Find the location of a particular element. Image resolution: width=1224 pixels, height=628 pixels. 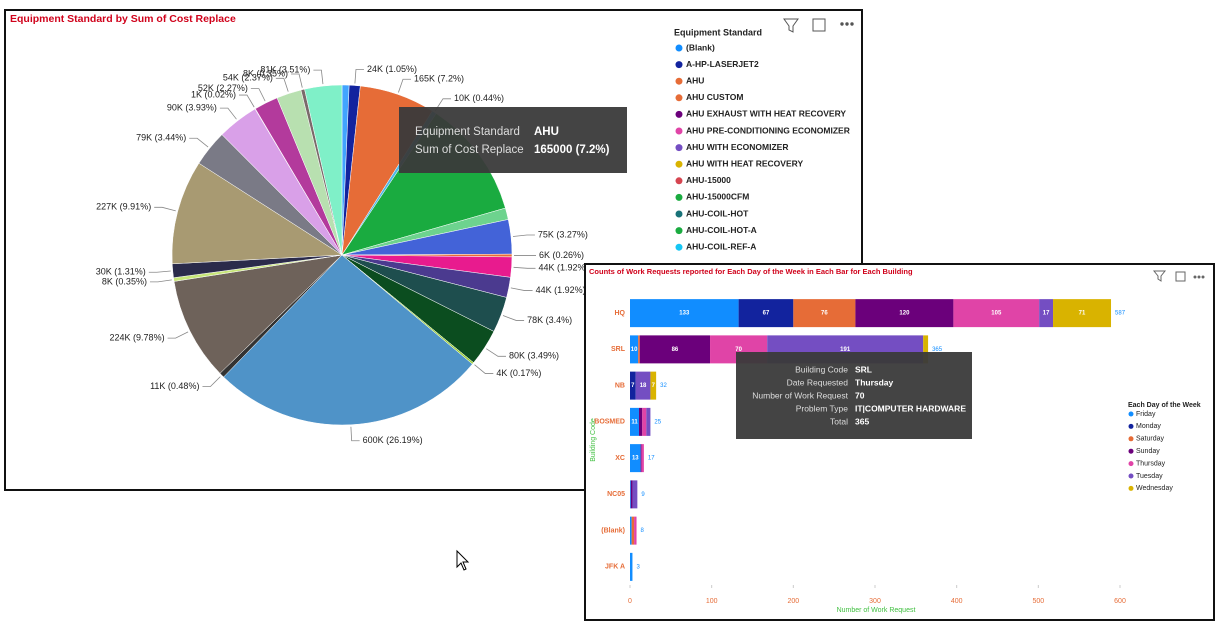

legend-label: A-HP-LASERJET2 is located at coordinates (722, 64).